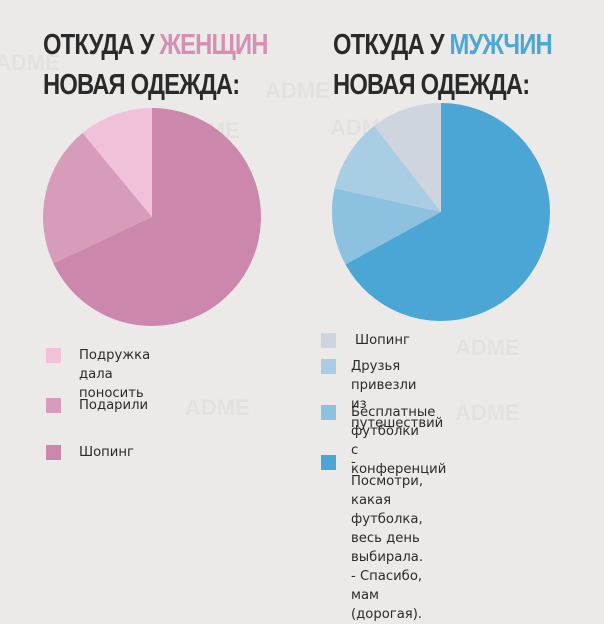 The image size is (604, 624). I want to click on legend-label: Подарили, so click(114, 405).